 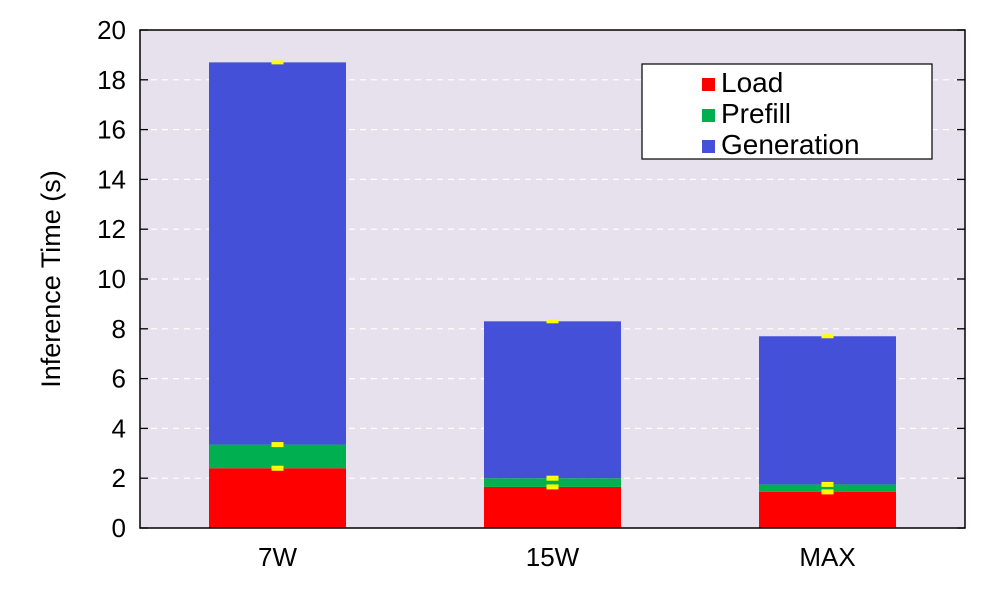 I want to click on y-tick-label: 8, so click(x=119, y=329).